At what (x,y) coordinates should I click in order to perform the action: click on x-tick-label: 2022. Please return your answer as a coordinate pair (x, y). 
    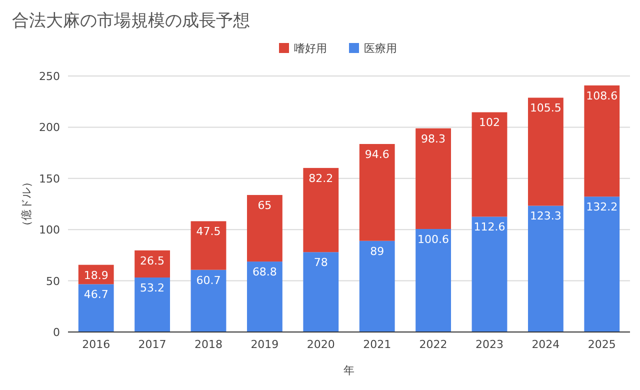
    Looking at the image, I should click on (433, 344).